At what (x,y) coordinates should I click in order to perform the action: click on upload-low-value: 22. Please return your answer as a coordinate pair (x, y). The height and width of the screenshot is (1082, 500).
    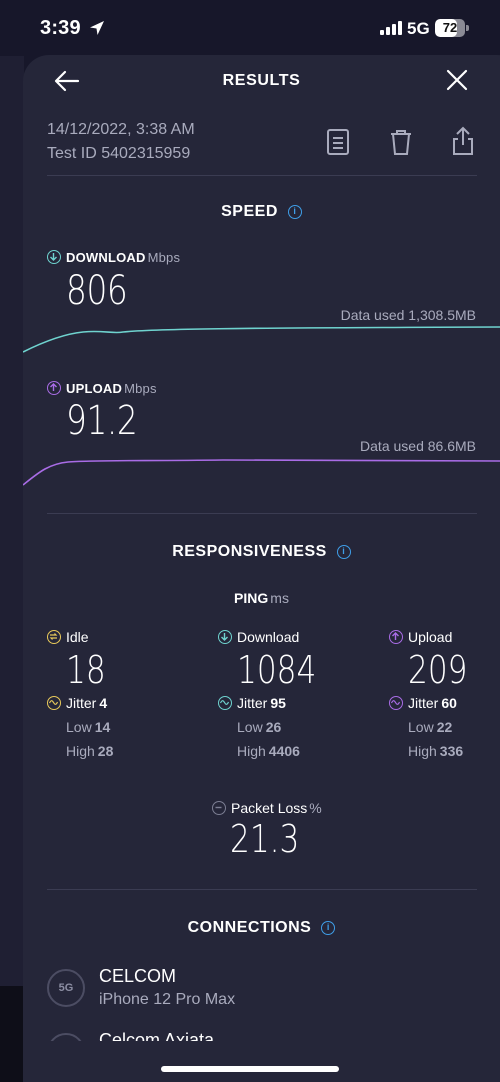
    Looking at the image, I should click on (444, 727).